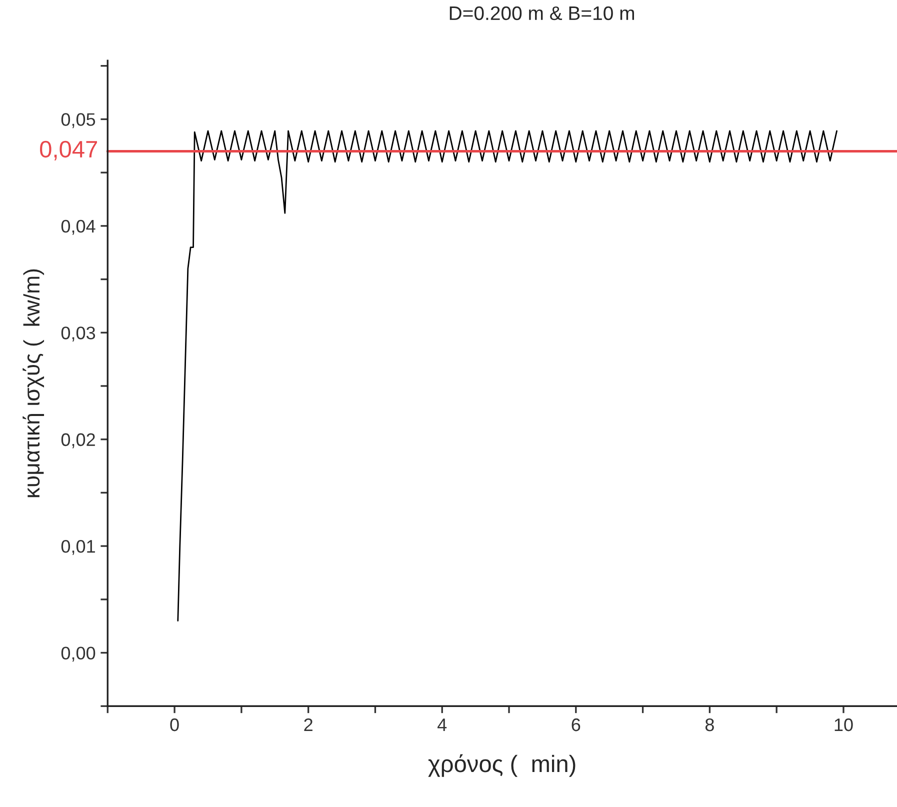 Image resolution: width=897 pixels, height=807 pixels. Describe the element at coordinates (68, 150) in the screenshot. I see `ref-line-label: 0,047` at that location.